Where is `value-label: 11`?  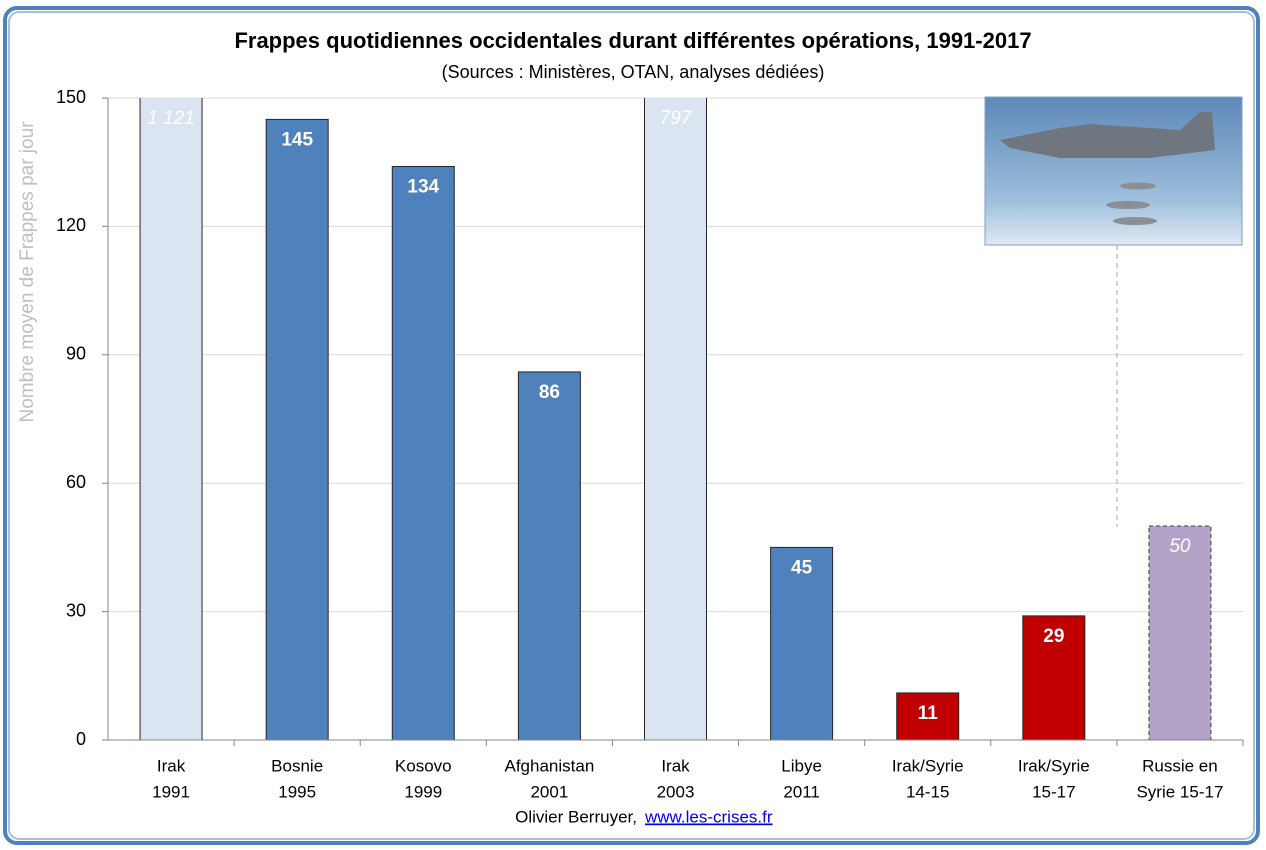
value-label: 11 is located at coordinates (928, 713).